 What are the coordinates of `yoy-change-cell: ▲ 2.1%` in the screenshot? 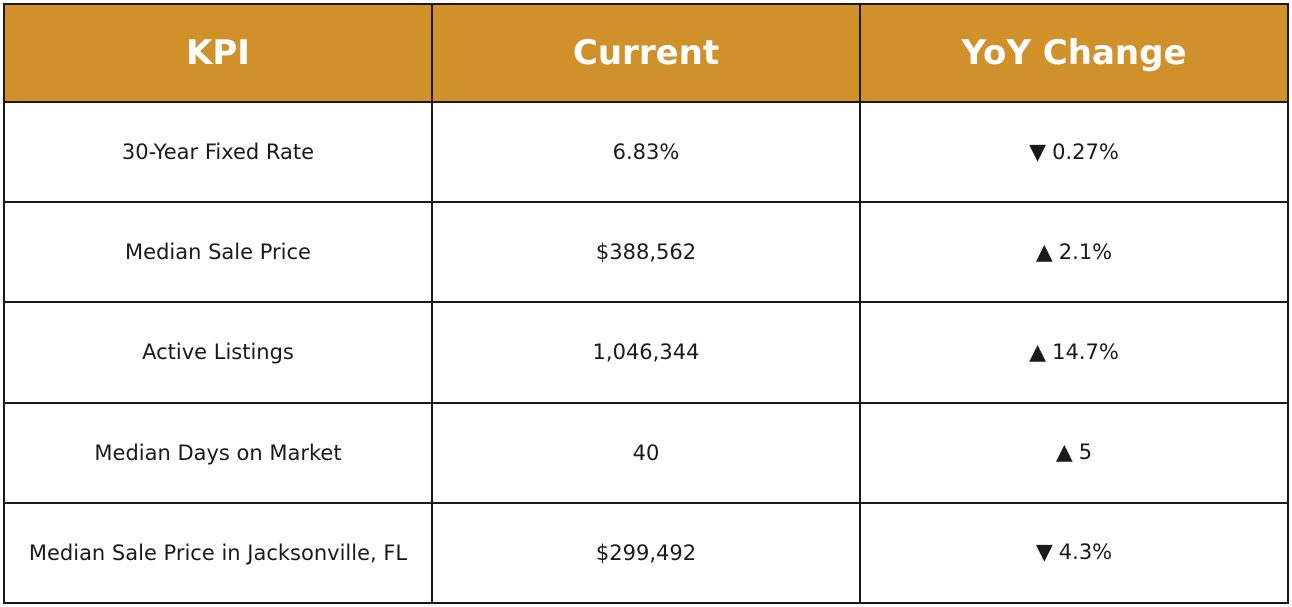 It's located at (1074, 252).